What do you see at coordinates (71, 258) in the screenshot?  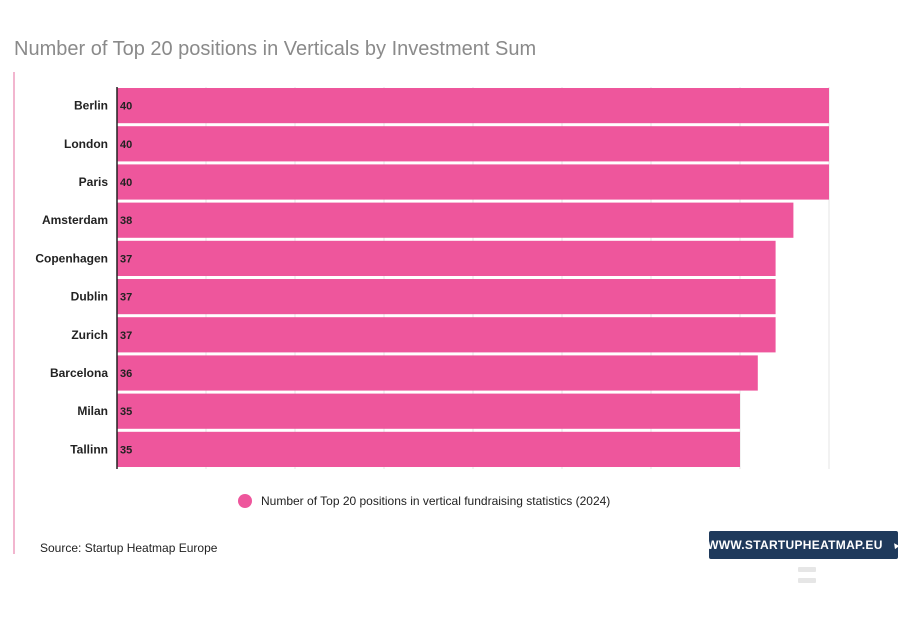 I see `category-label: Copenhagen` at bounding box center [71, 258].